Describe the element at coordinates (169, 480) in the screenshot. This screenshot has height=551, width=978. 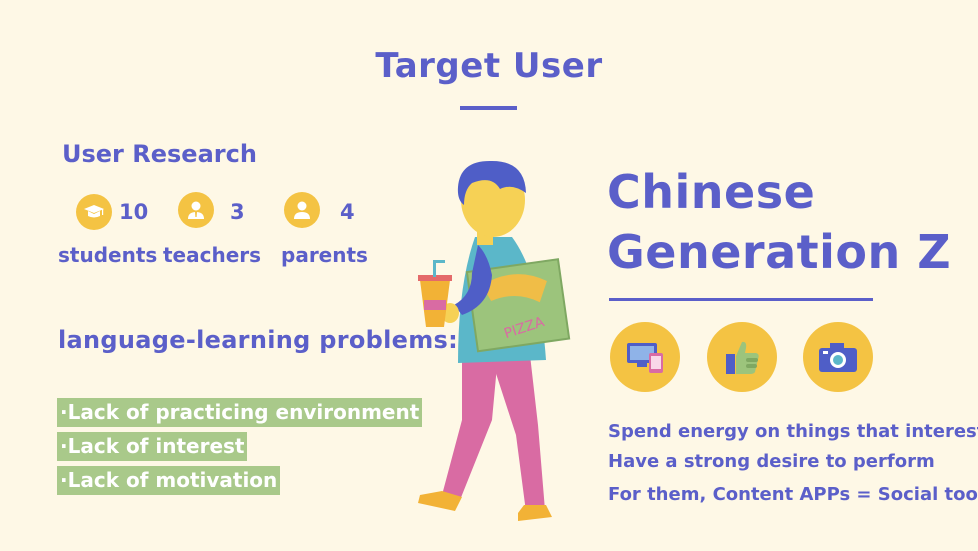
I see `problem-item: ·Lack of motivation` at that location.